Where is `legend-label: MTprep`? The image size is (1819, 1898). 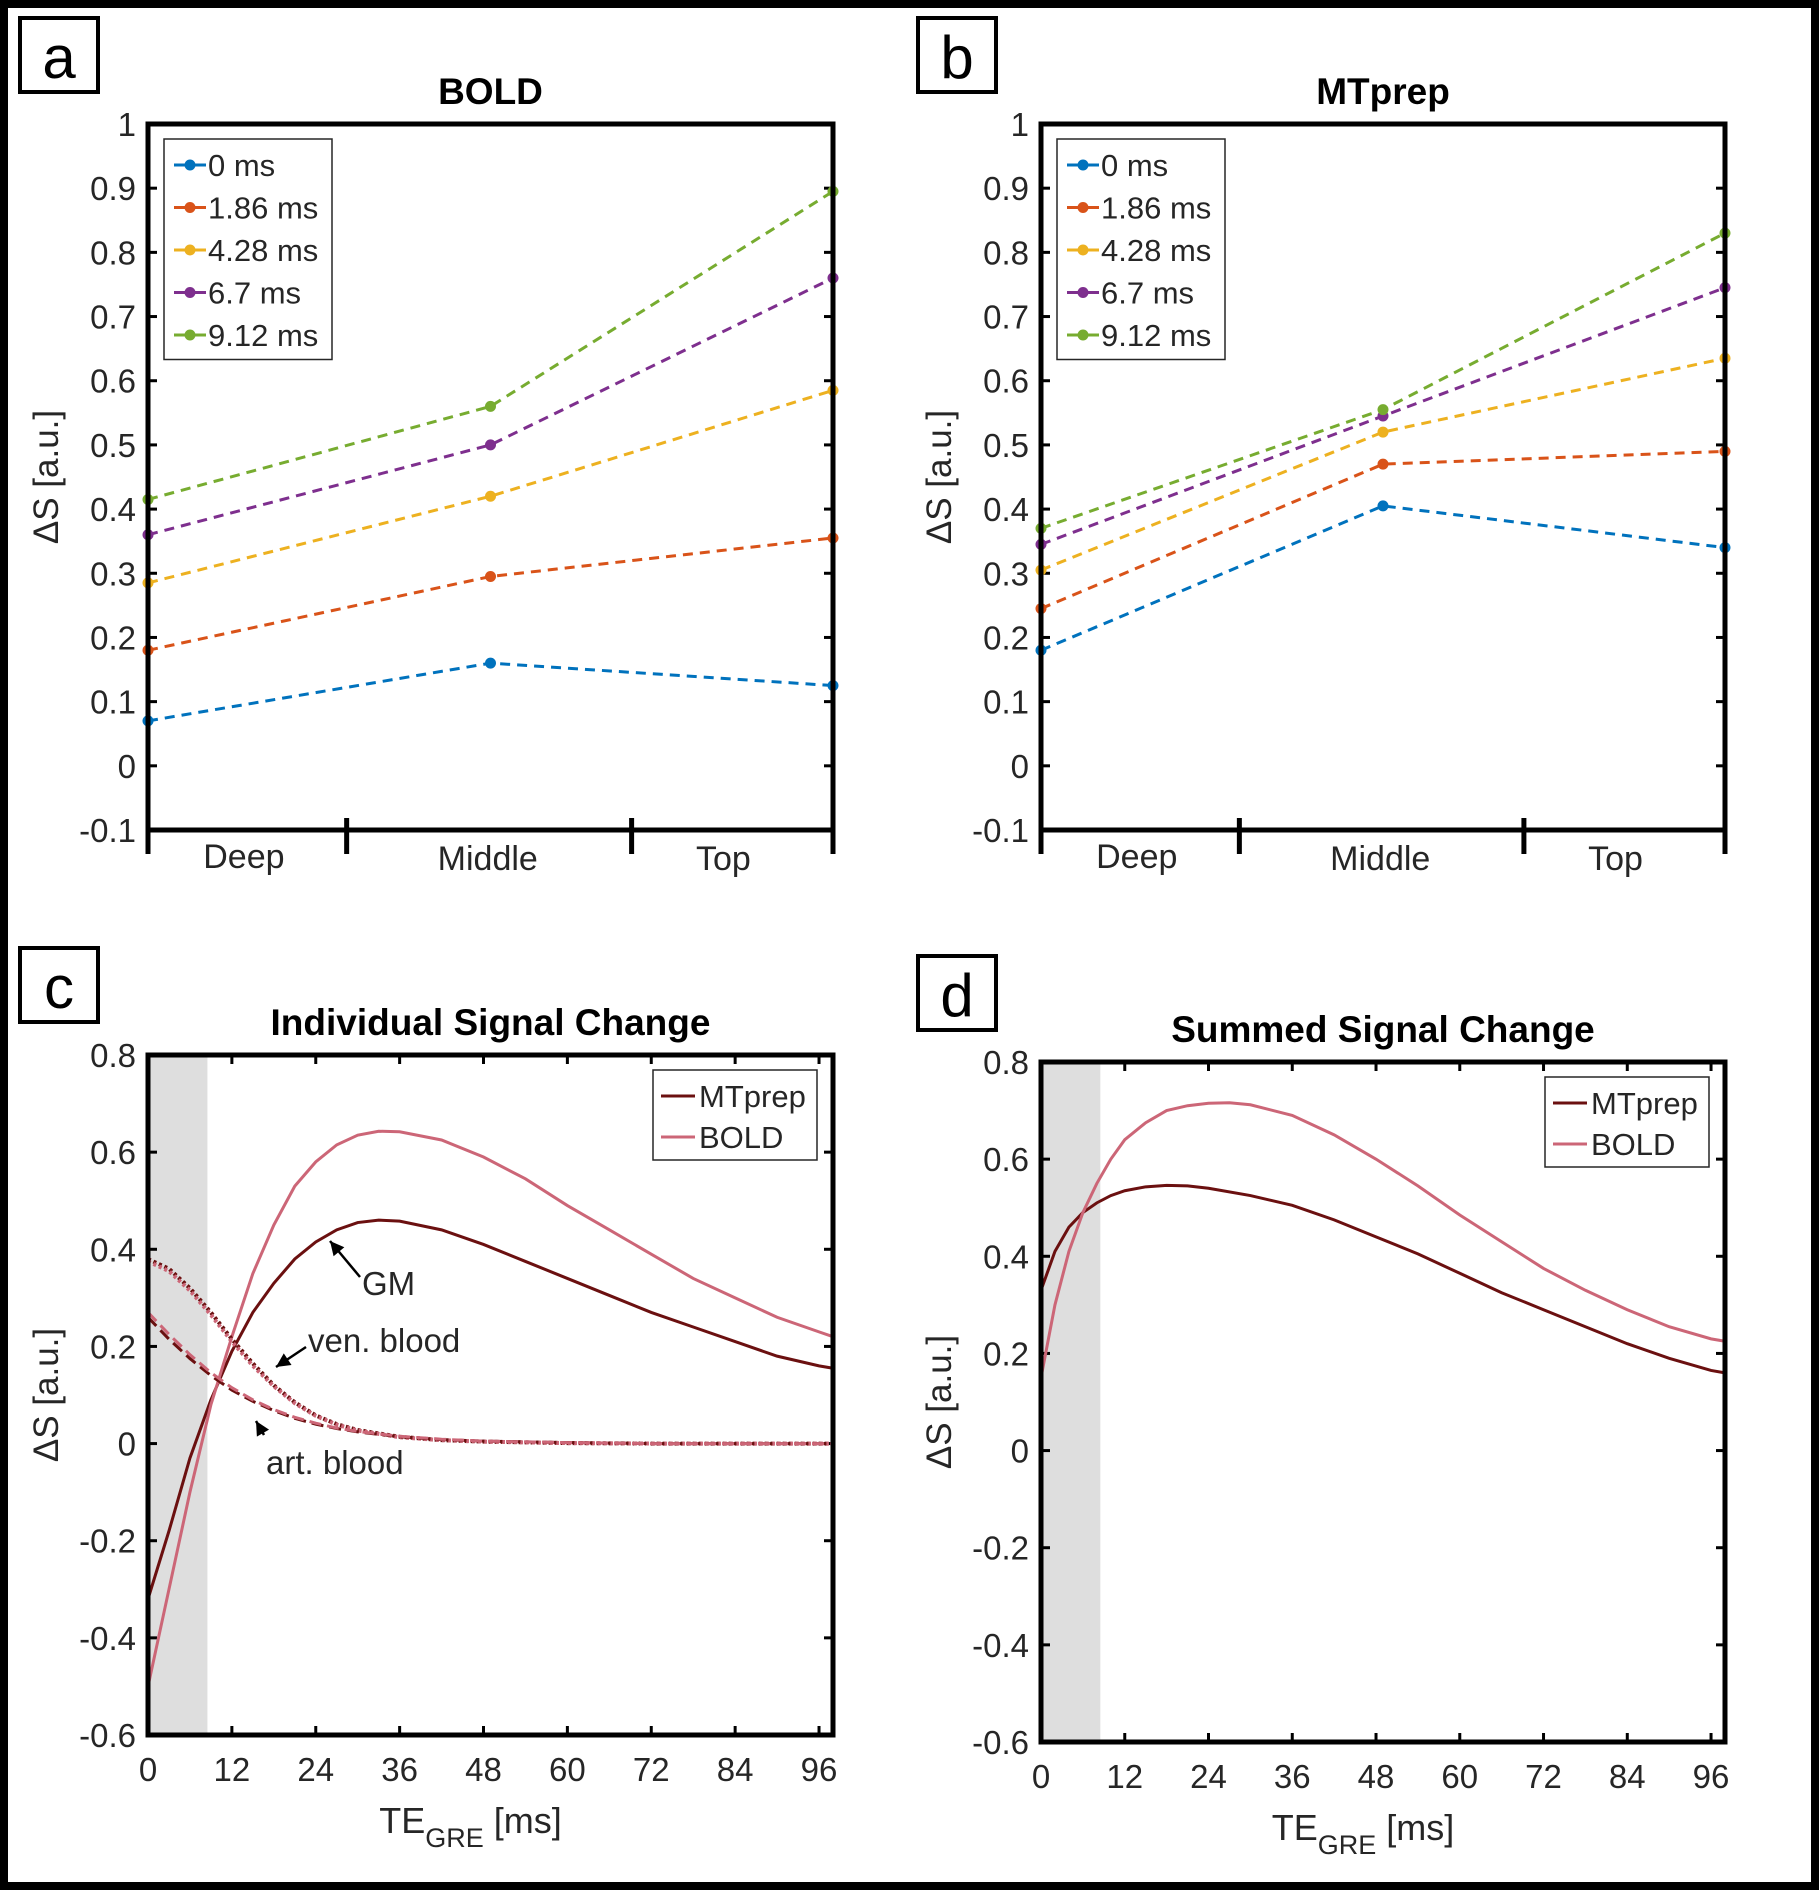
legend-label: MTprep is located at coordinates (1644, 1103).